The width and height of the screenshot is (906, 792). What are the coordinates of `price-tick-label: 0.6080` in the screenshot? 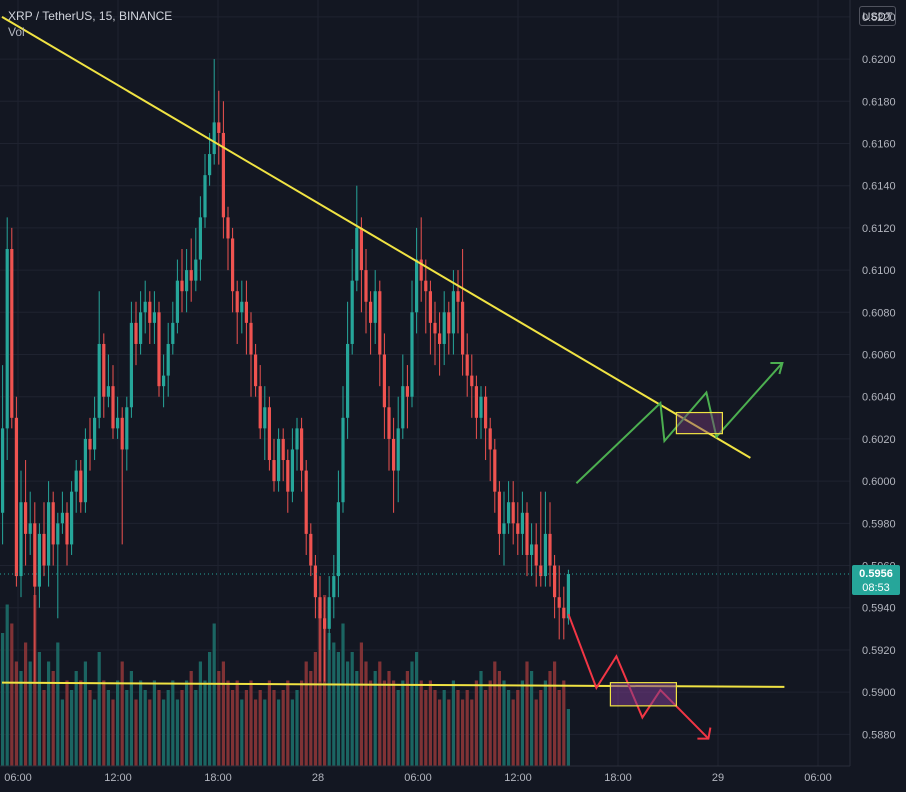 It's located at (879, 313).